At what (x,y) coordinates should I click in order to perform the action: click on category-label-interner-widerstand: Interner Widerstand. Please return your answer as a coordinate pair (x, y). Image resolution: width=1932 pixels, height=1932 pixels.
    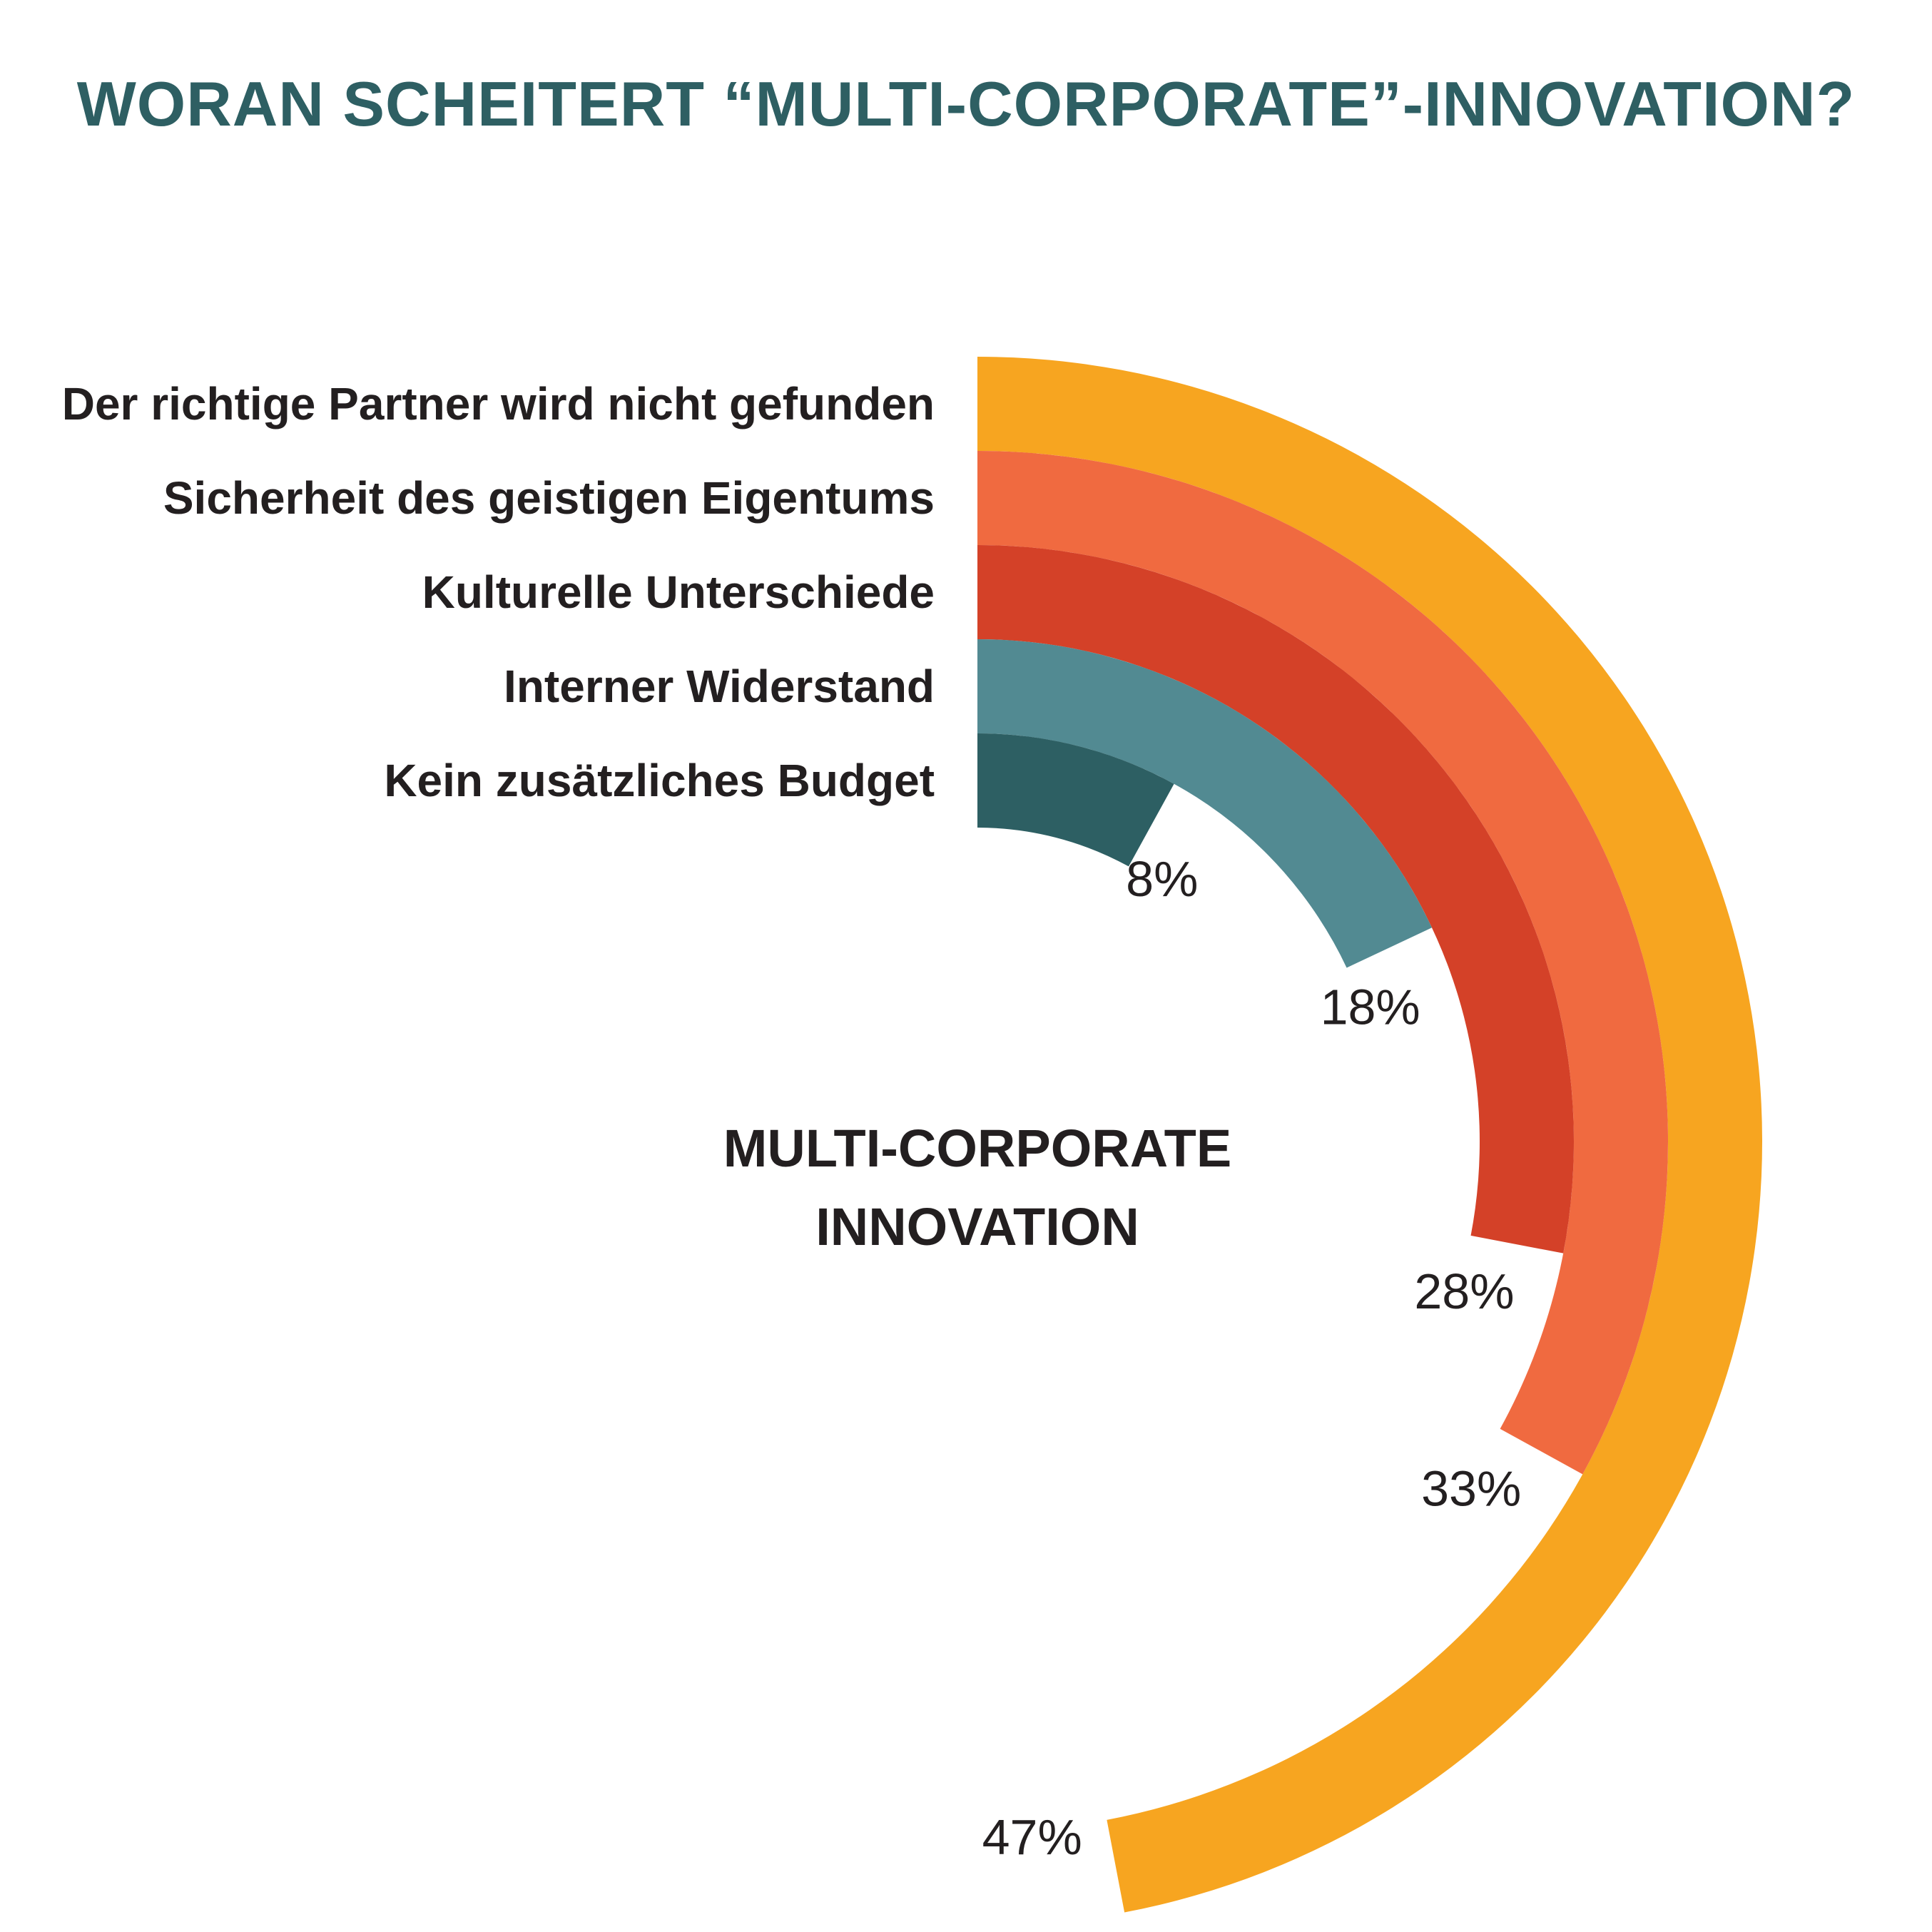
    Looking at the image, I should click on (719, 686).